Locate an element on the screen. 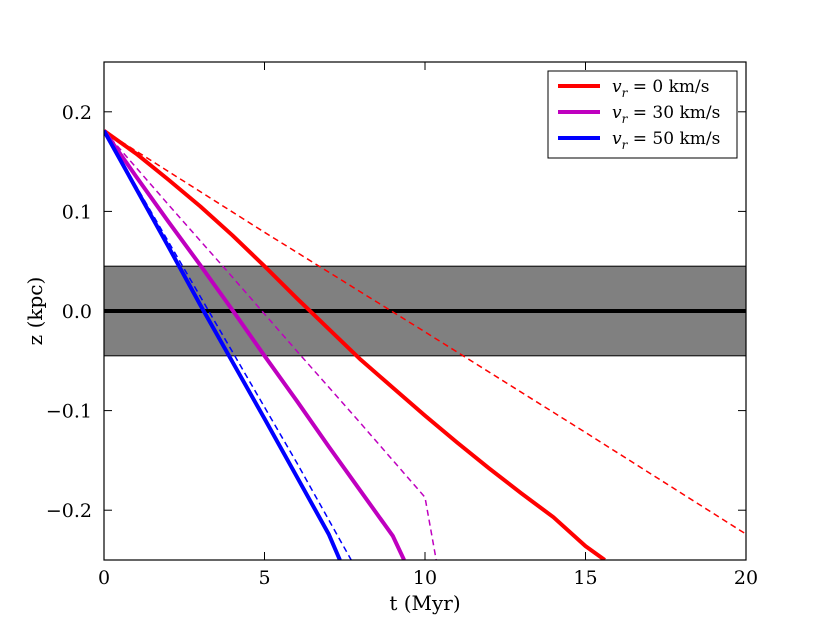 The image size is (830, 623). x-tick-labels: 0 5 10 15 20 is located at coordinates (428, 578).